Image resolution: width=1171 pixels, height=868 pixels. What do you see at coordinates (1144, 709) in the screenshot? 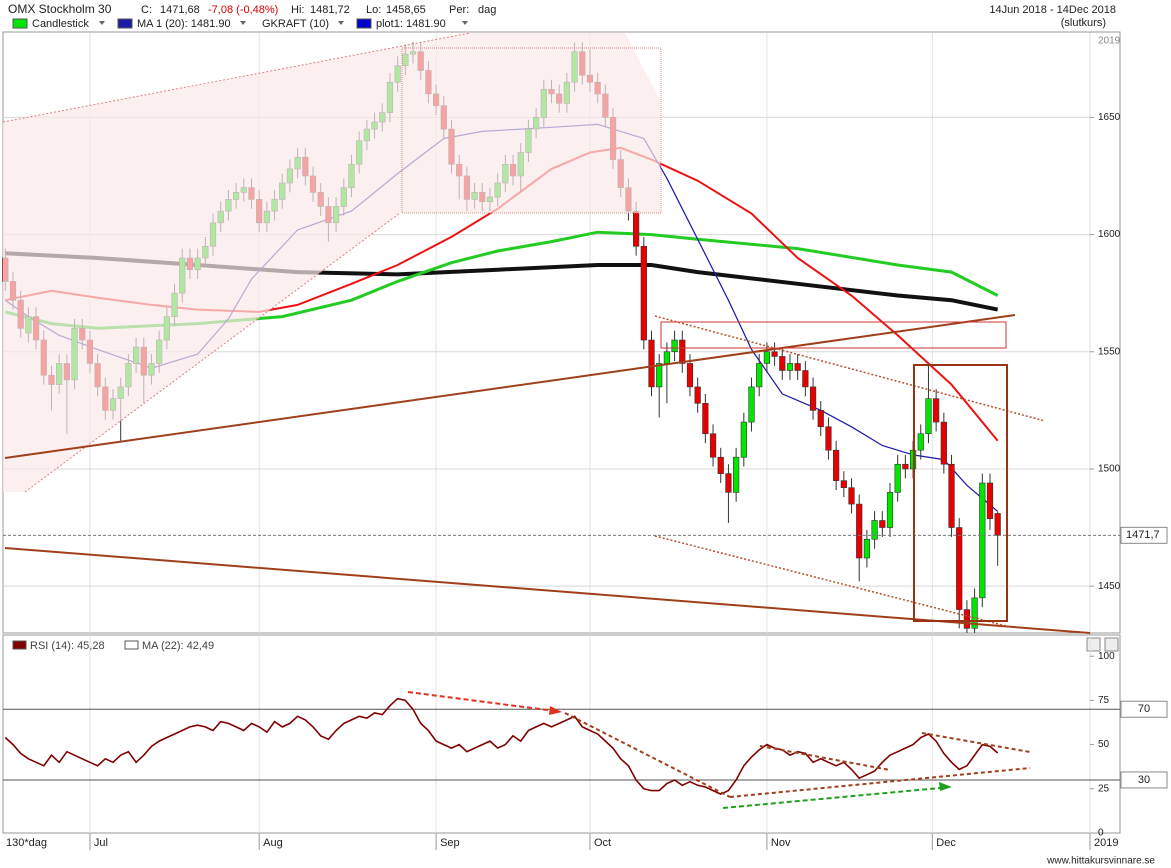
I see `reference-label: 70` at bounding box center [1144, 709].